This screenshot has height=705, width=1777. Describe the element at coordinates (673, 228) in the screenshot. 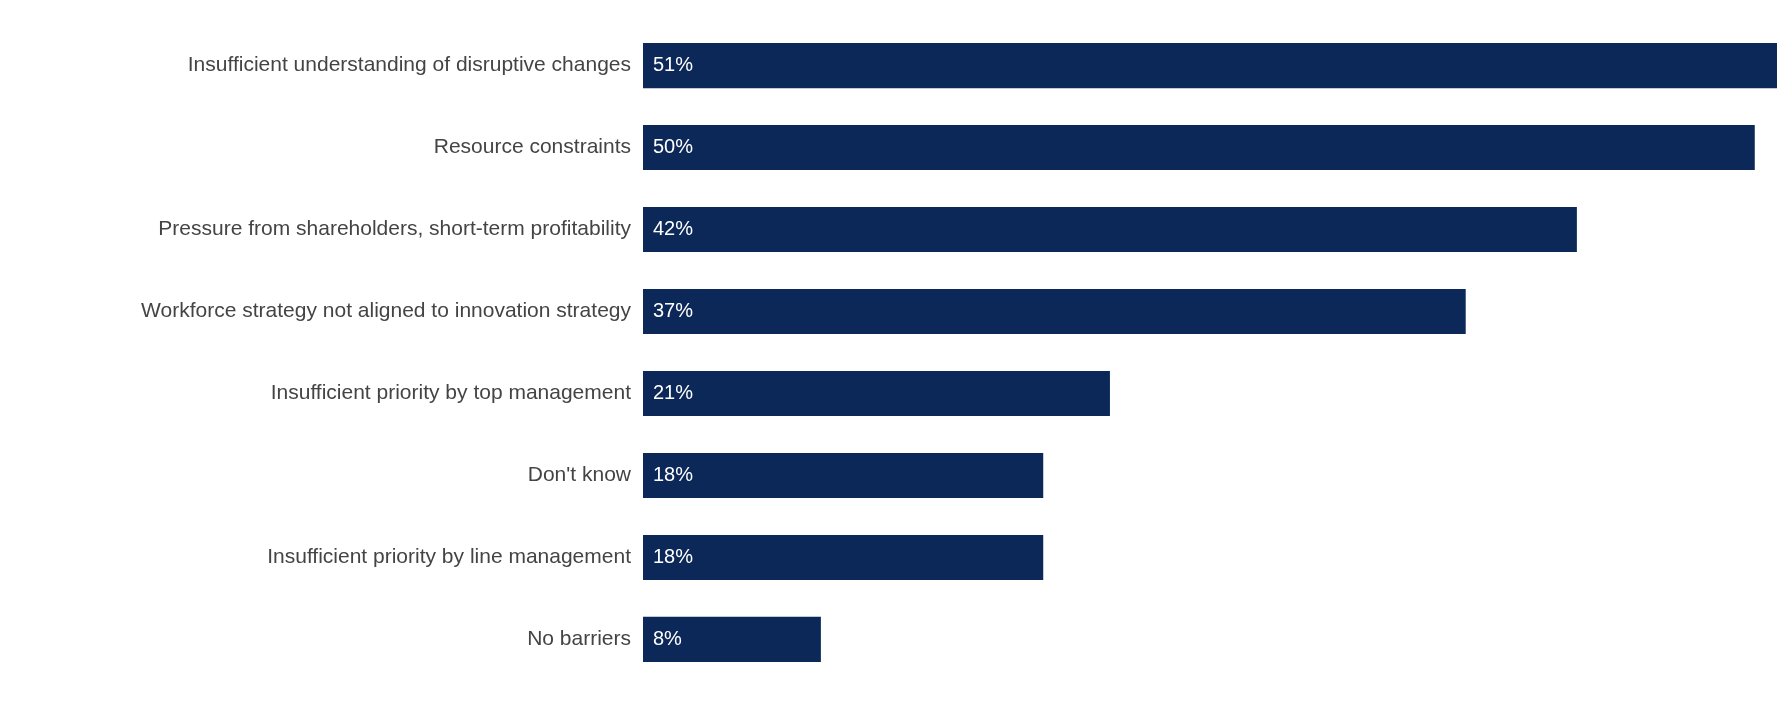

I see `data-label: 42%` at that location.